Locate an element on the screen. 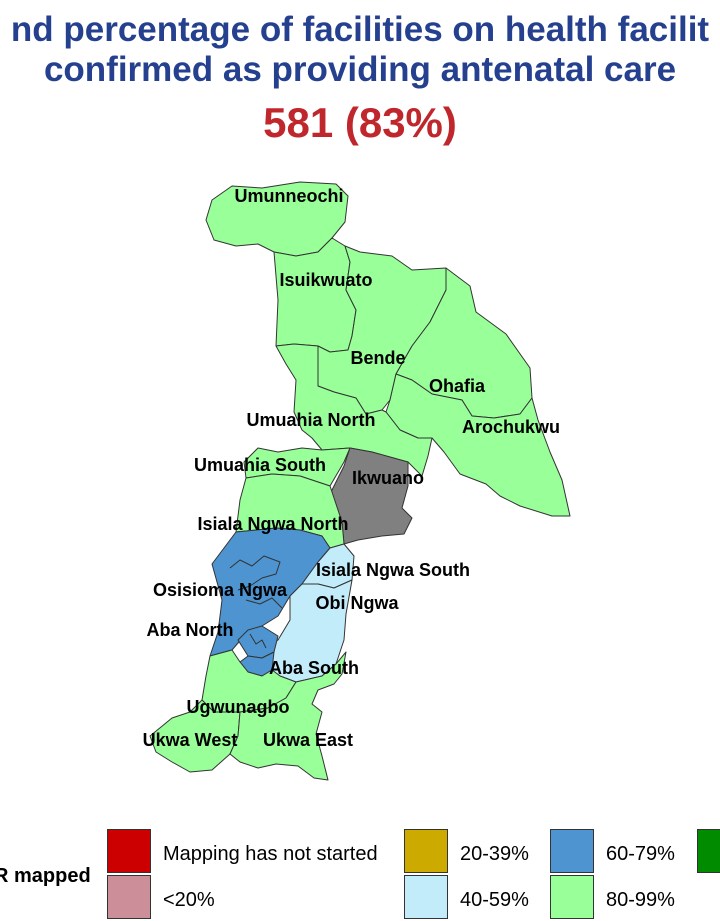  lga-ukwa-east is located at coordinates (288, 716).